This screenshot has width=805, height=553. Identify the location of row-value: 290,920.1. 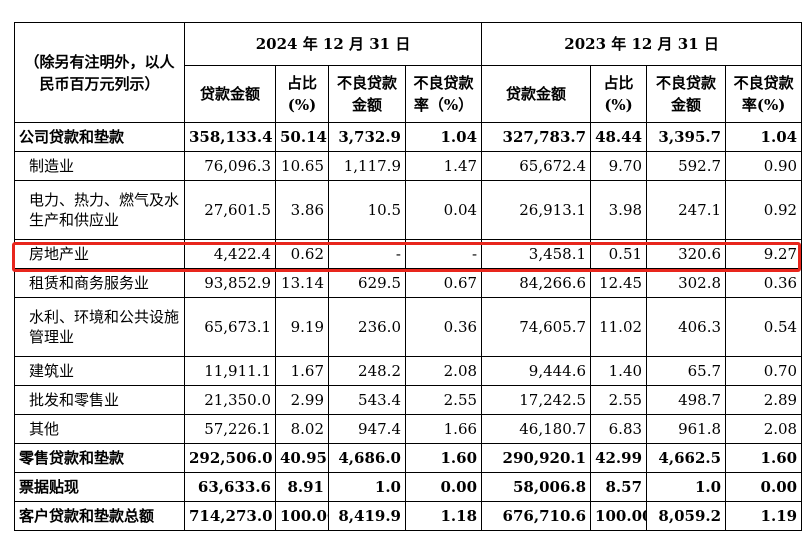
(536, 458).